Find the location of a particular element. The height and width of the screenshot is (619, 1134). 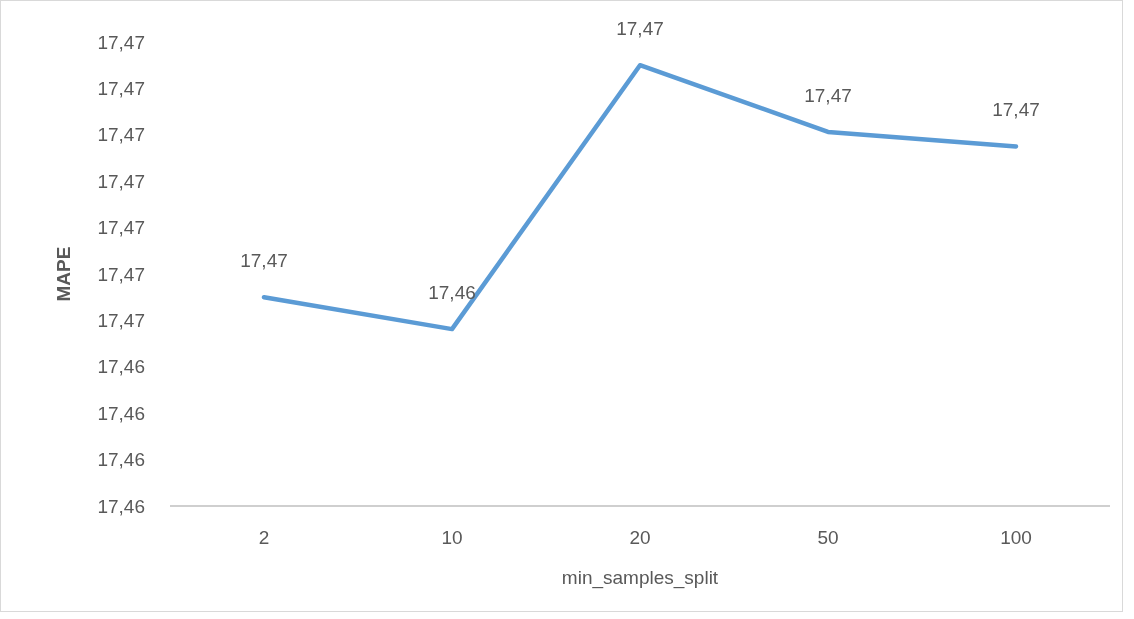

x-tick-label: 100 is located at coordinates (1016, 537).